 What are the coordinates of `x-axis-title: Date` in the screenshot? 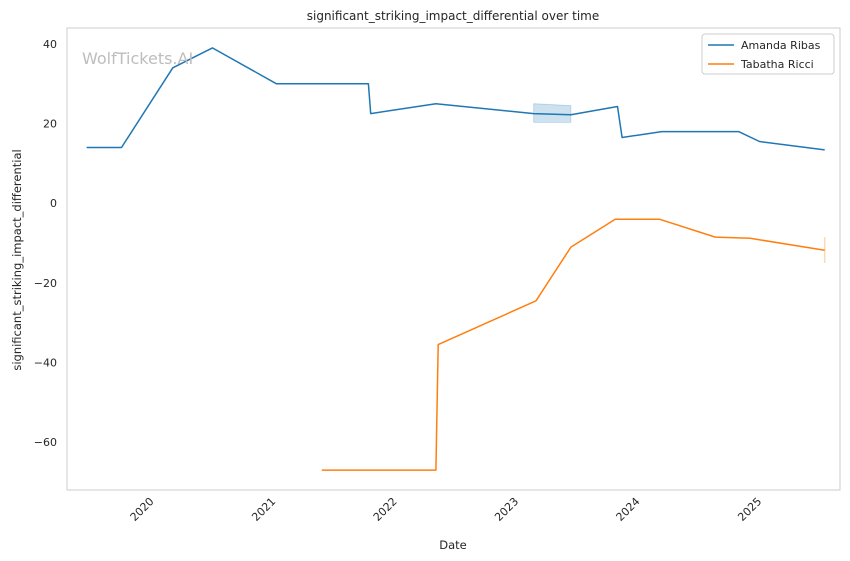 It's located at (453, 545).